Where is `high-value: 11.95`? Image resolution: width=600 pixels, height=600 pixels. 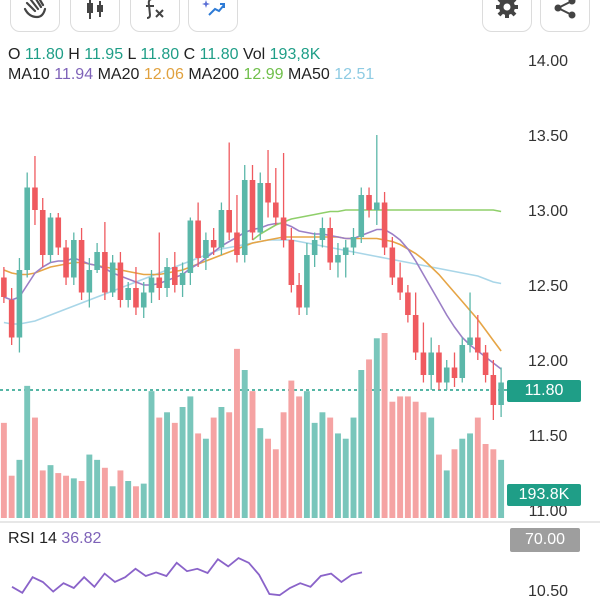
high-value: 11.95 is located at coordinates (104, 54).